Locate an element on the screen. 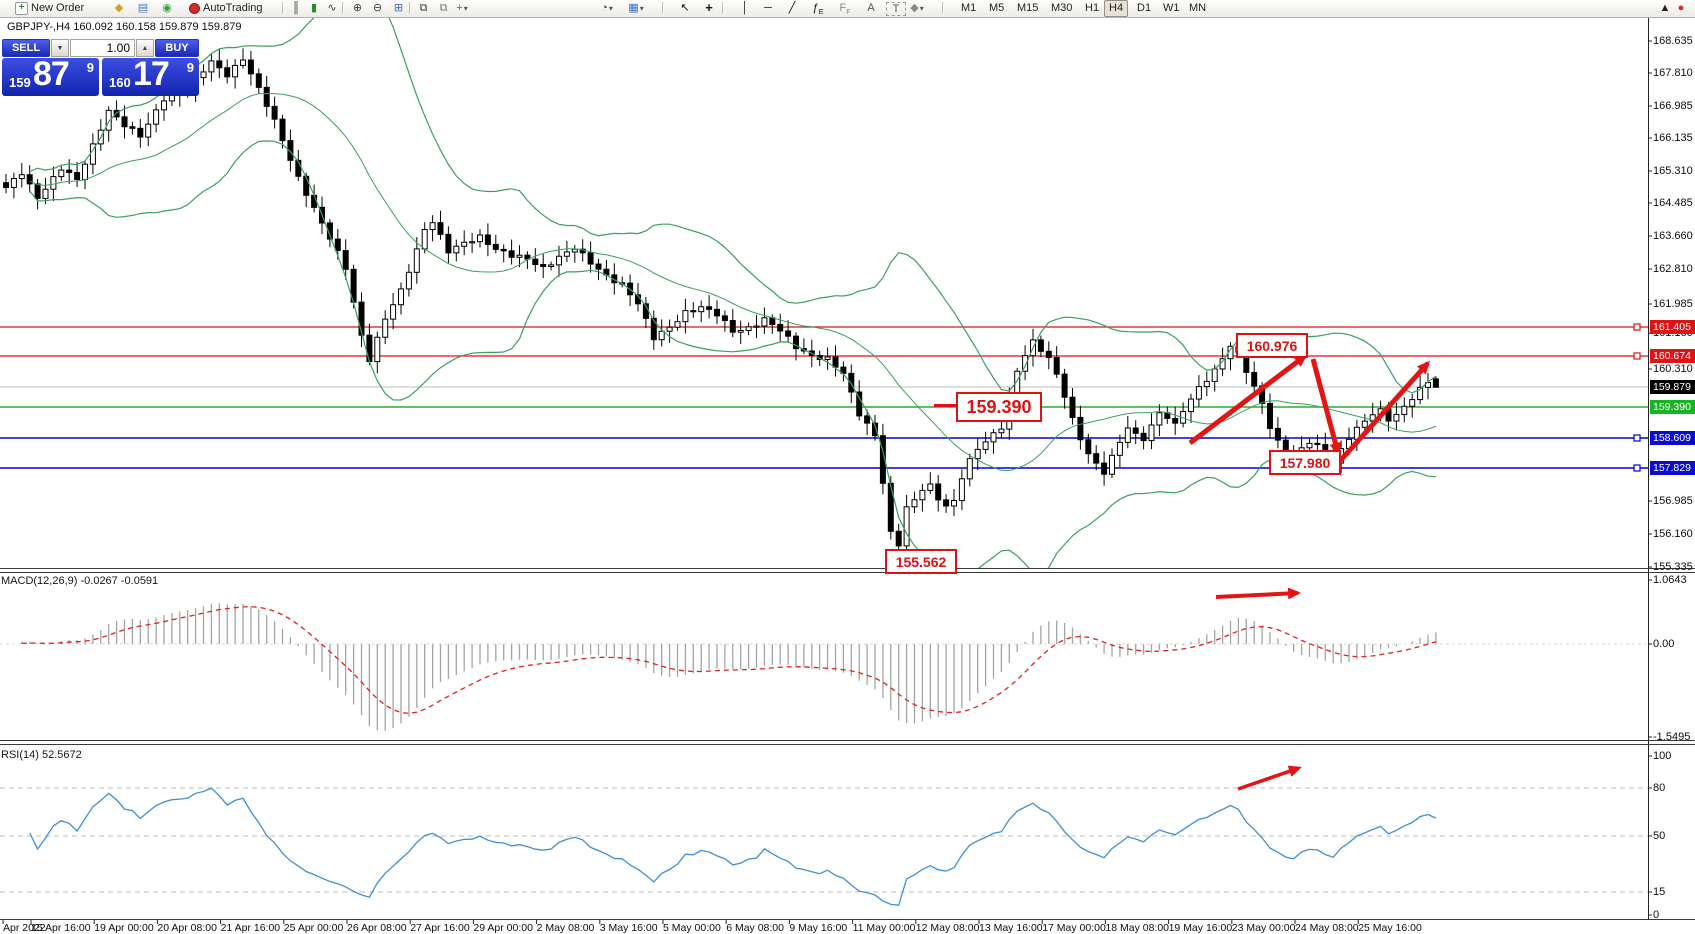  tf-M30: M30 is located at coordinates (1062, 8).